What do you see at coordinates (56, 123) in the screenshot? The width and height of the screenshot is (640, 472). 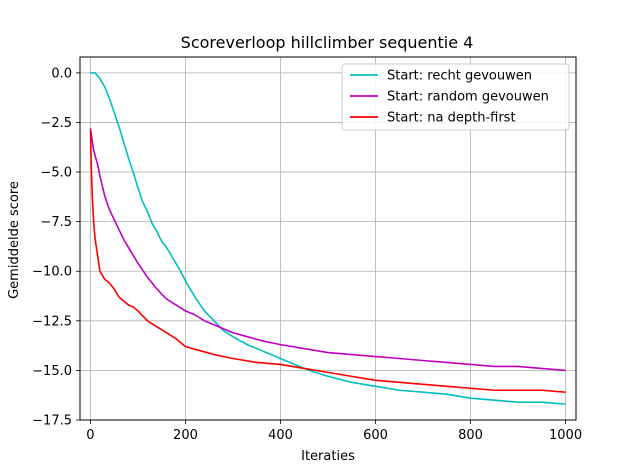 I see `y-tick-label: −2.5` at bounding box center [56, 123].